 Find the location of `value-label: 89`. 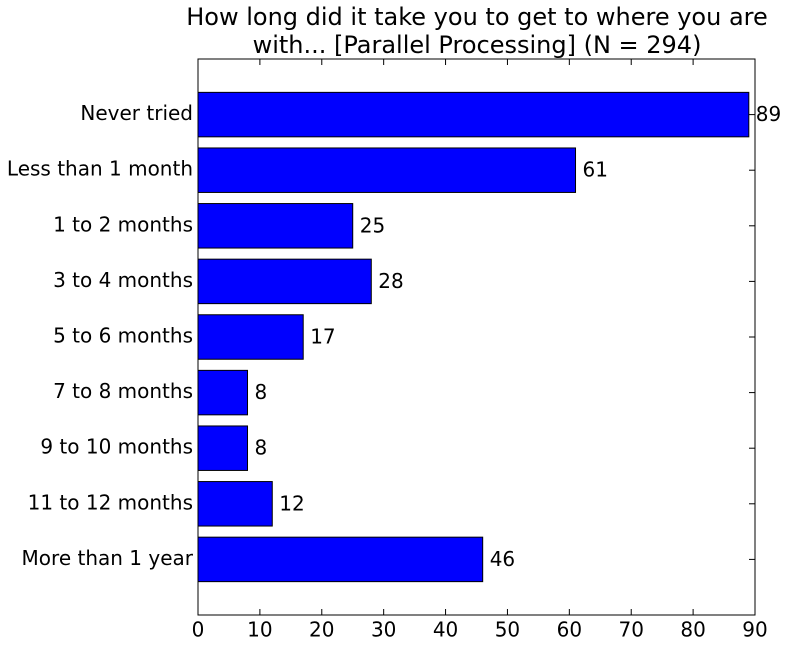

value-label: 89 is located at coordinates (768, 114).